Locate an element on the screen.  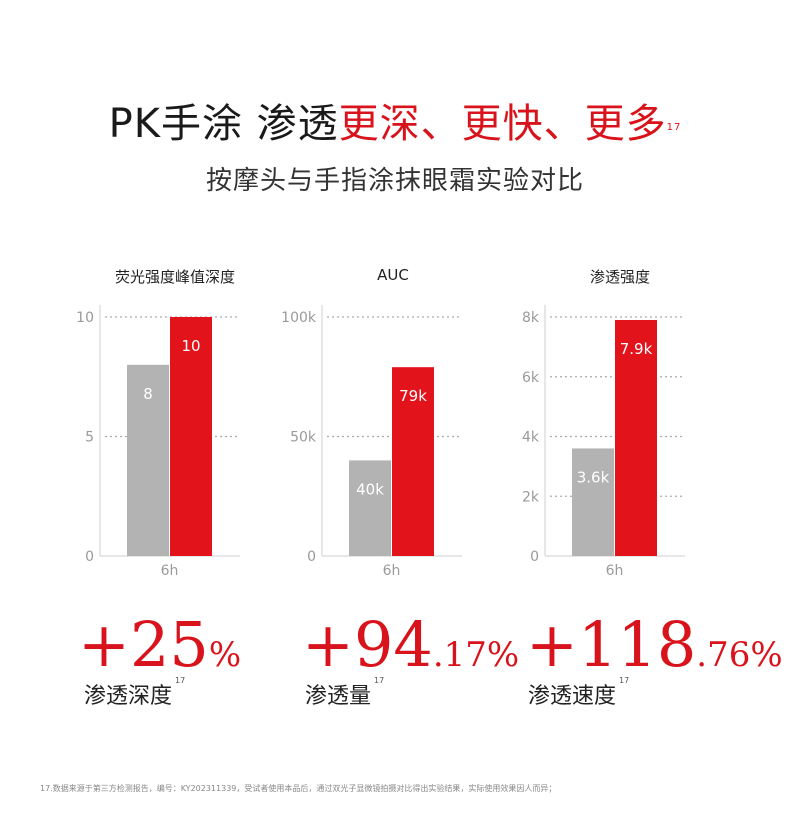
y-tick-label: 6k is located at coordinates (531, 378).